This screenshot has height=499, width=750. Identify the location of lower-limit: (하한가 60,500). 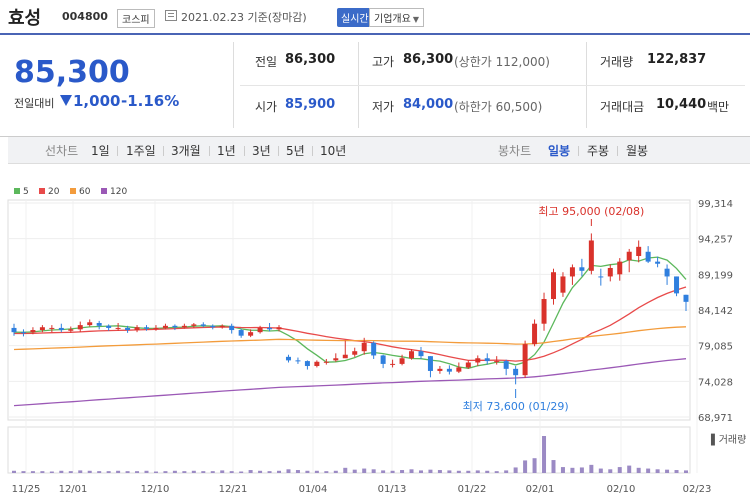
(498, 107).